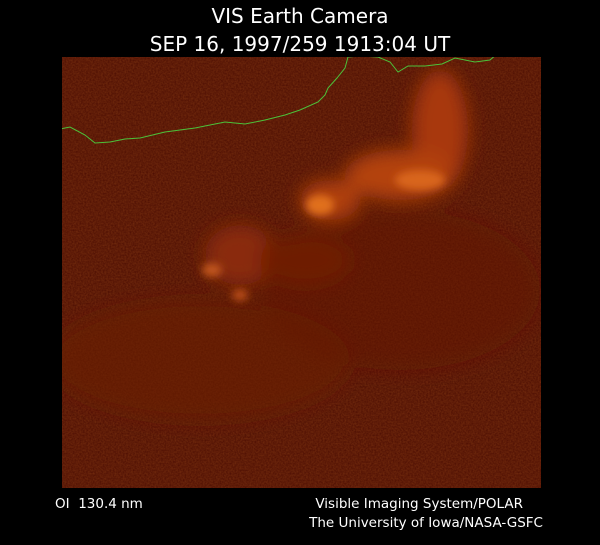 This screenshot has height=545, width=600. I want to click on coastline, so click(278, 100).